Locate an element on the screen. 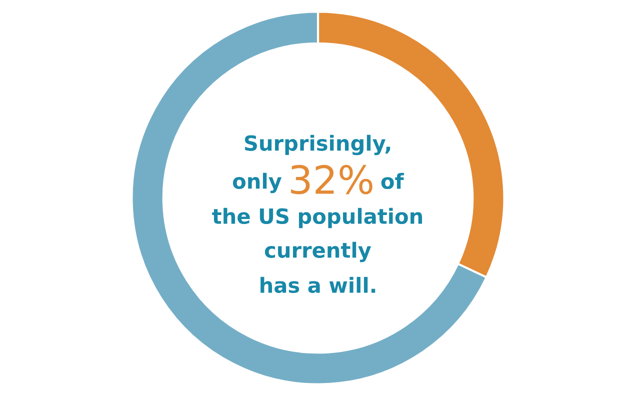  text: only is located at coordinates (257, 183).